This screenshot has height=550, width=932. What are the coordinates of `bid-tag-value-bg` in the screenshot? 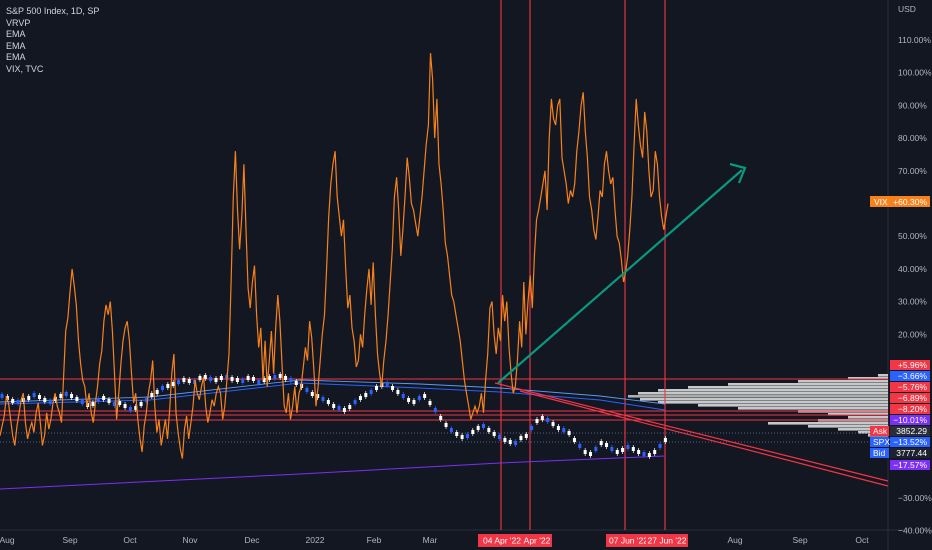 It's located at (910, 453).